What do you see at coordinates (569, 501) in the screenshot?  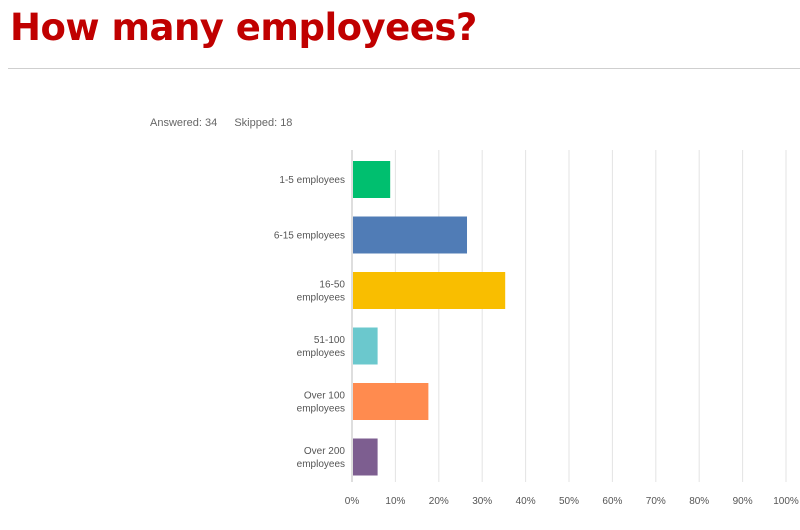 I see `x-tick-label: 50%` at bounding box center [569, 501].